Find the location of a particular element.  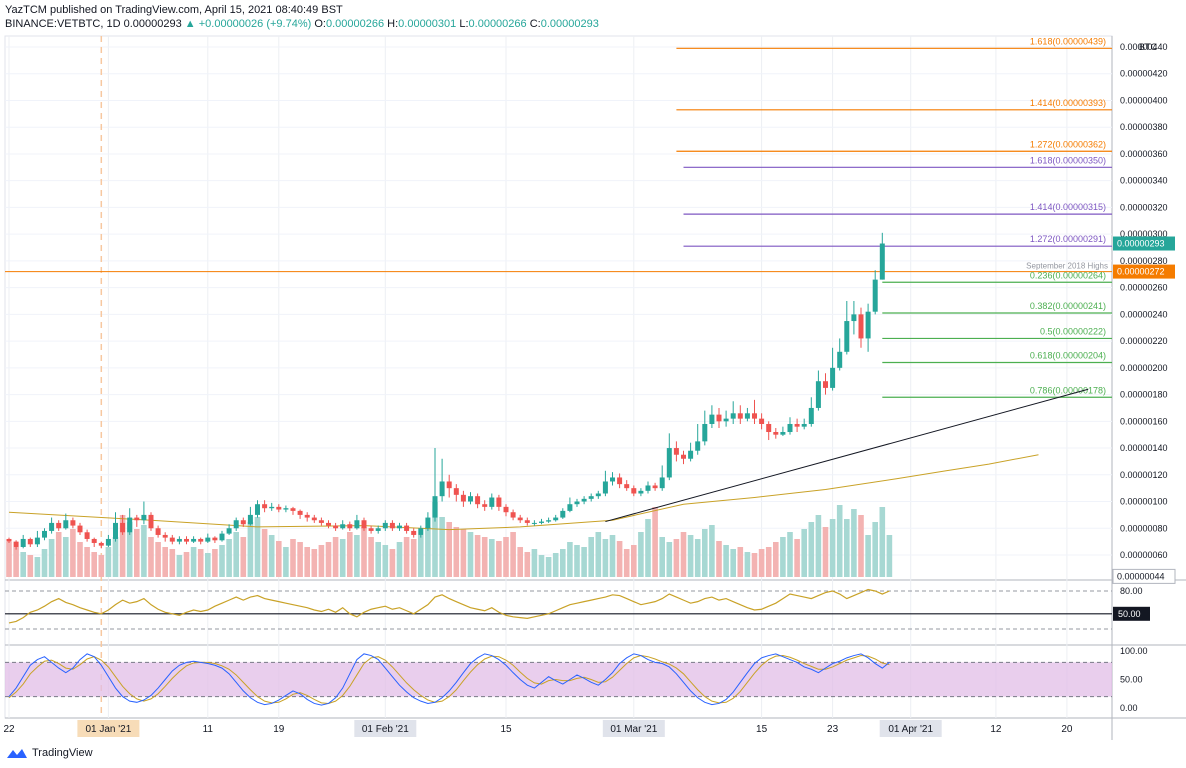

y-tick-label: 0.00000180 is located at coordinates (1144, 395).